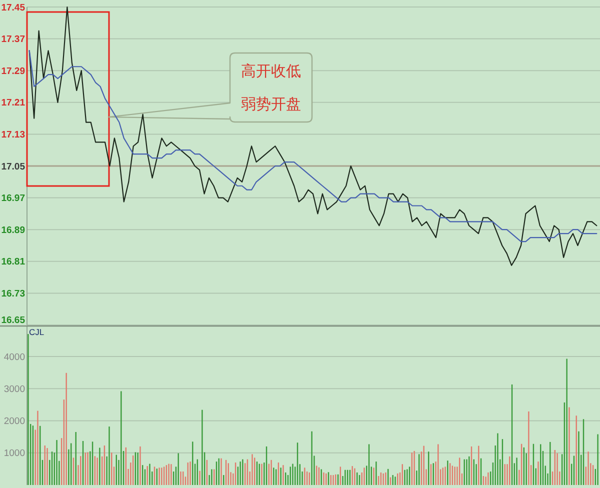  Describe the element at coordinates (13, 40) in the screenshot. I see `y-tick-label: 17.37` at that location.